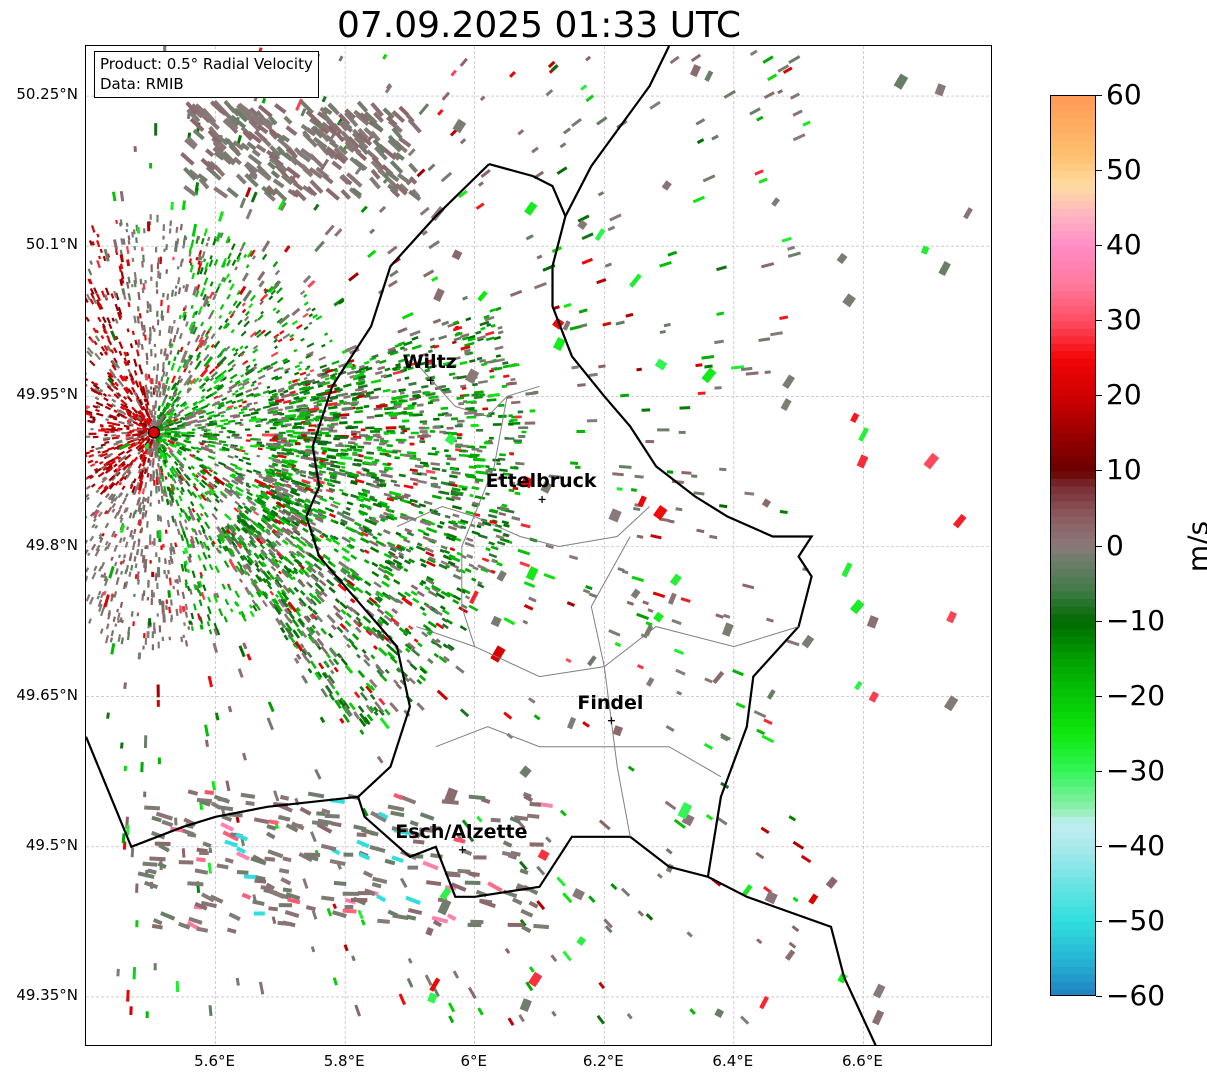  Describe the element at coordinates (214, 1061) in the screenshot. I see `lon-tick-label: 5.6°E` at that location.